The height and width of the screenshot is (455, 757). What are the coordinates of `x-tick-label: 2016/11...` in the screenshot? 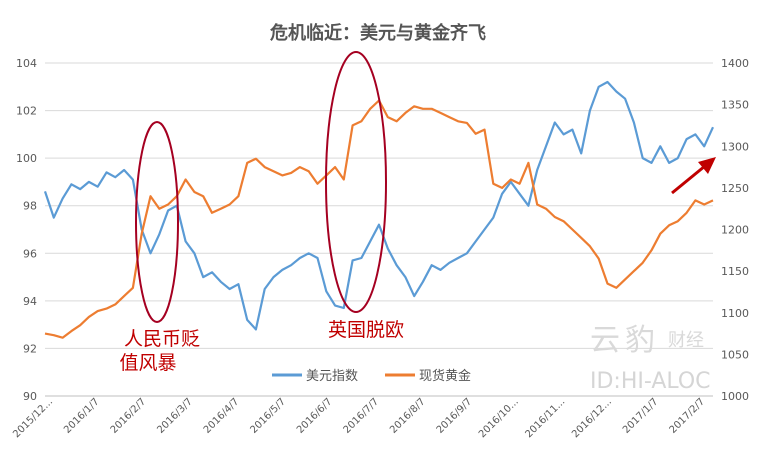 It's located at (546, 418).